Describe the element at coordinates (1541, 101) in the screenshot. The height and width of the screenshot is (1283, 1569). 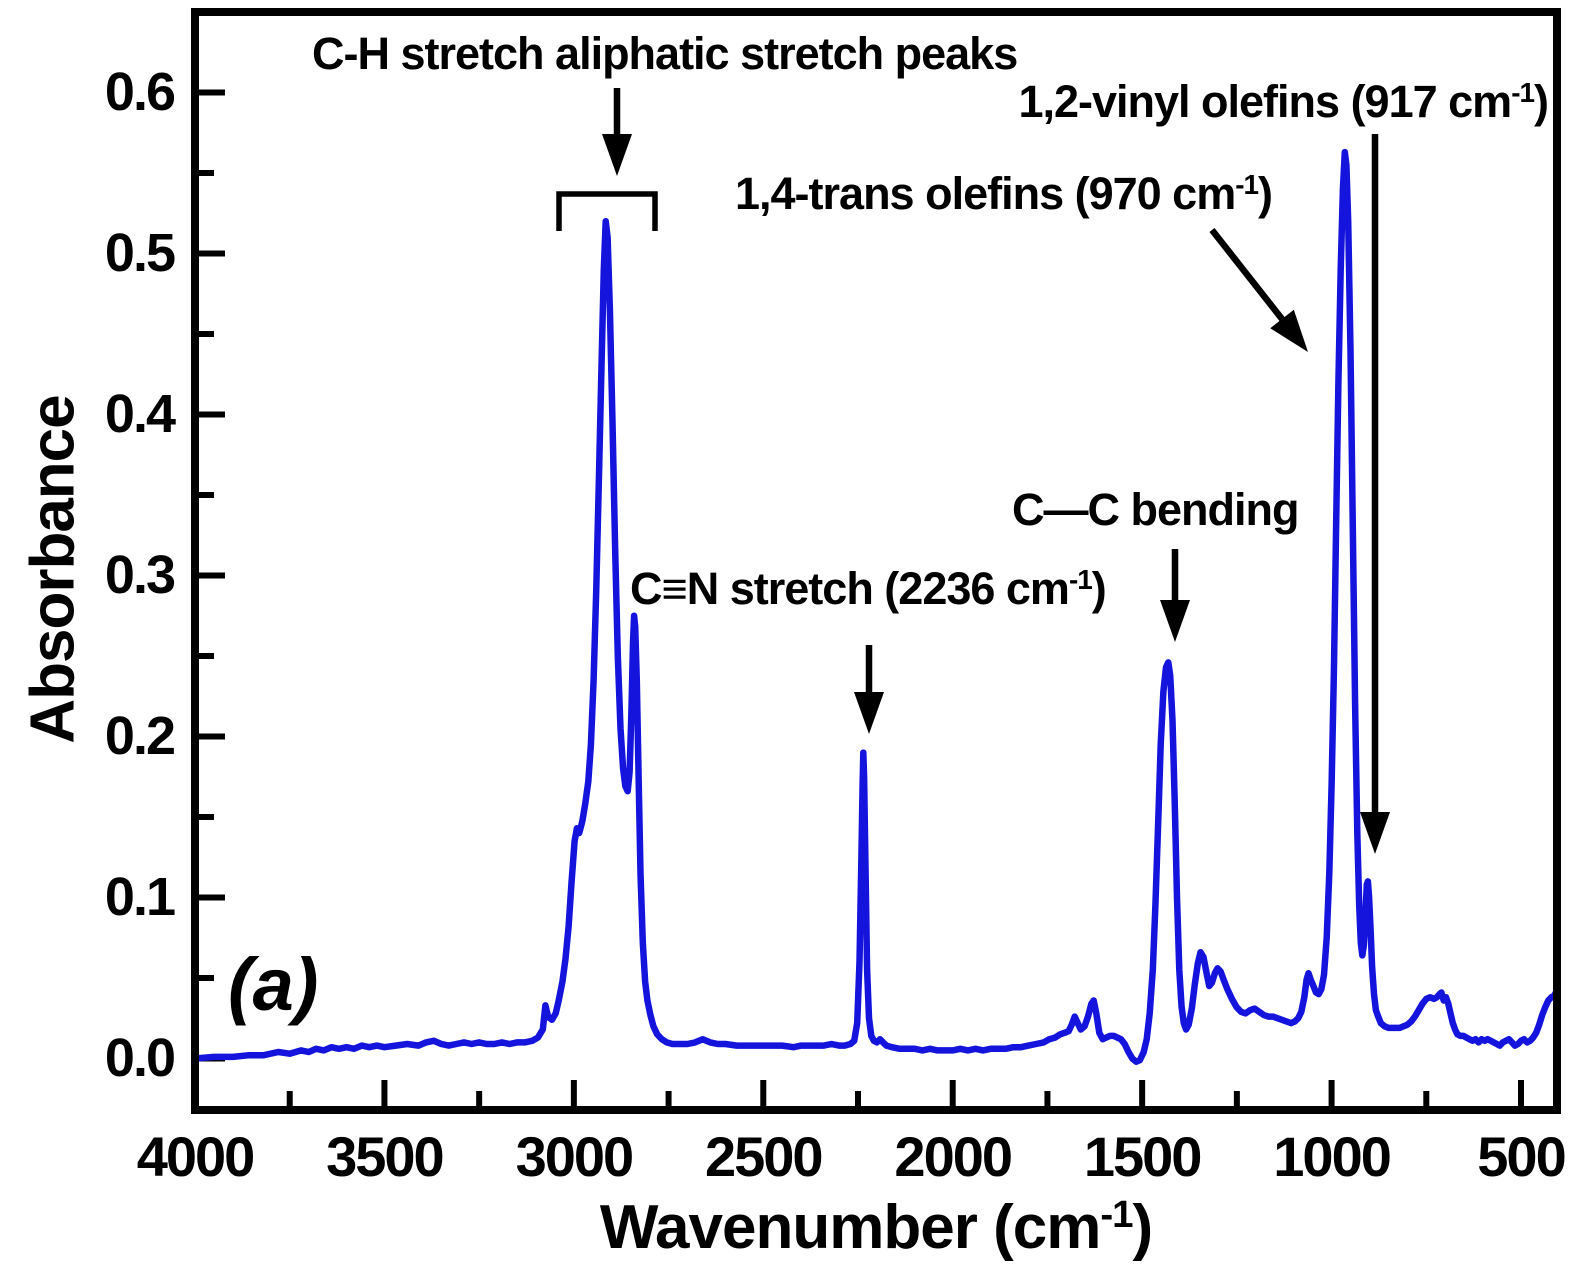
I see `annotation-vinyl-close: )` at that location.